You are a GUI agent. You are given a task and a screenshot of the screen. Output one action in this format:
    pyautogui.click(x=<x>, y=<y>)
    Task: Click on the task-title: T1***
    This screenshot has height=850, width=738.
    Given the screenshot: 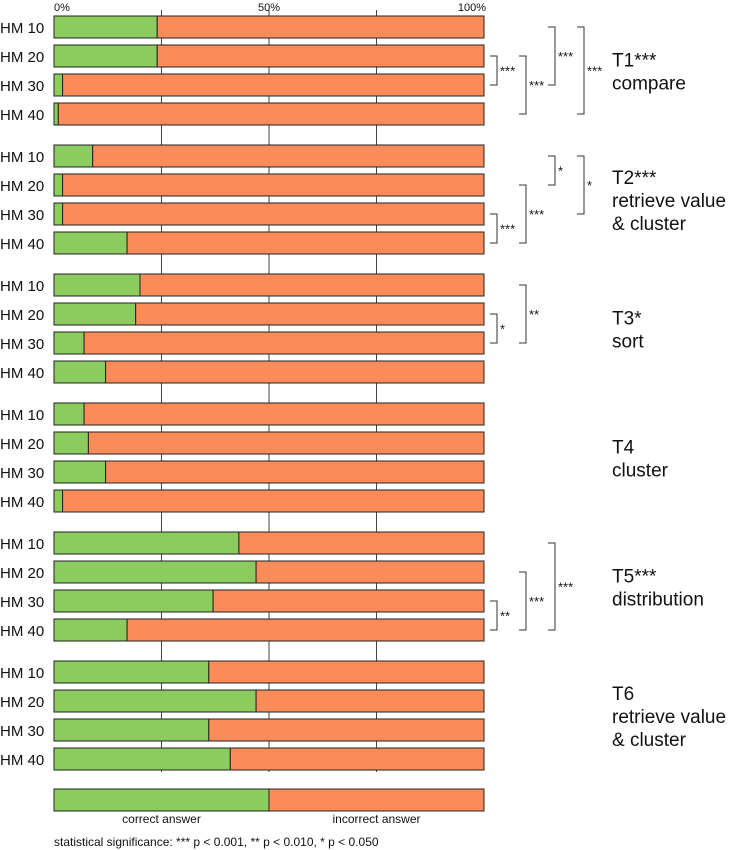 What is the action you would take?
    pyautogui.click(x=634, y=61)
    